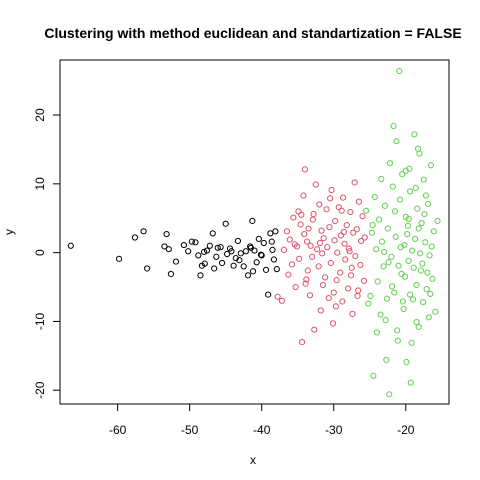  Describe the element at coordinates (9, 232) in the screenshot. I see `y-axis-title: y` at that location.